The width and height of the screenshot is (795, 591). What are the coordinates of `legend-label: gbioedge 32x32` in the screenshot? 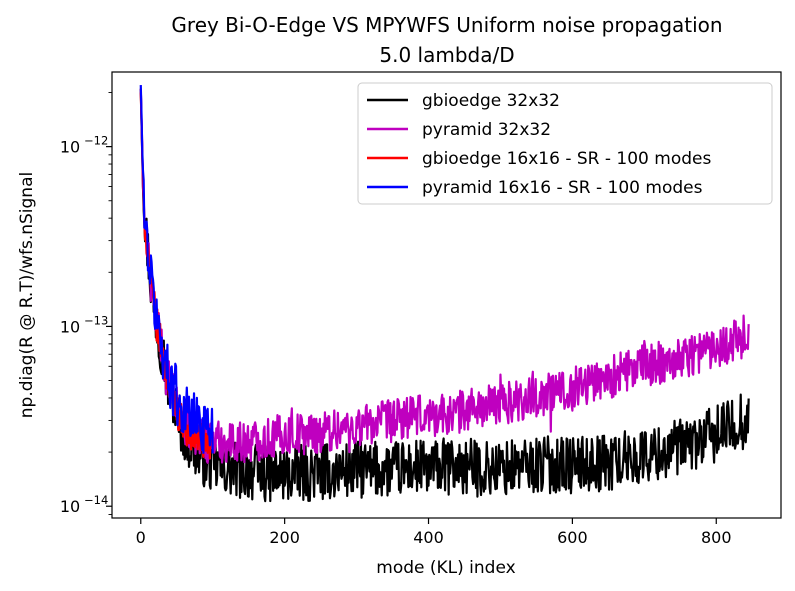 It's located at (491, 101).